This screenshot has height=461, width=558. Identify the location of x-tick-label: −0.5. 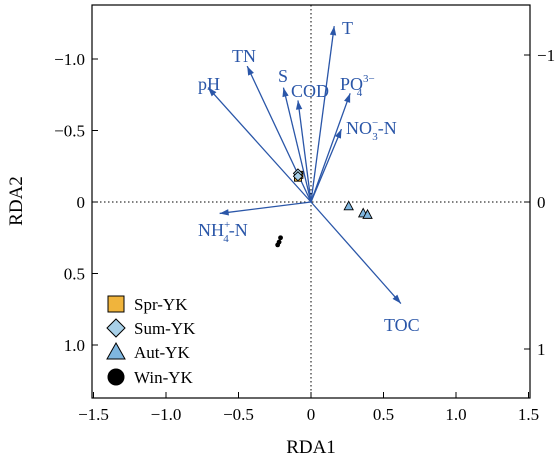
(238, 414).